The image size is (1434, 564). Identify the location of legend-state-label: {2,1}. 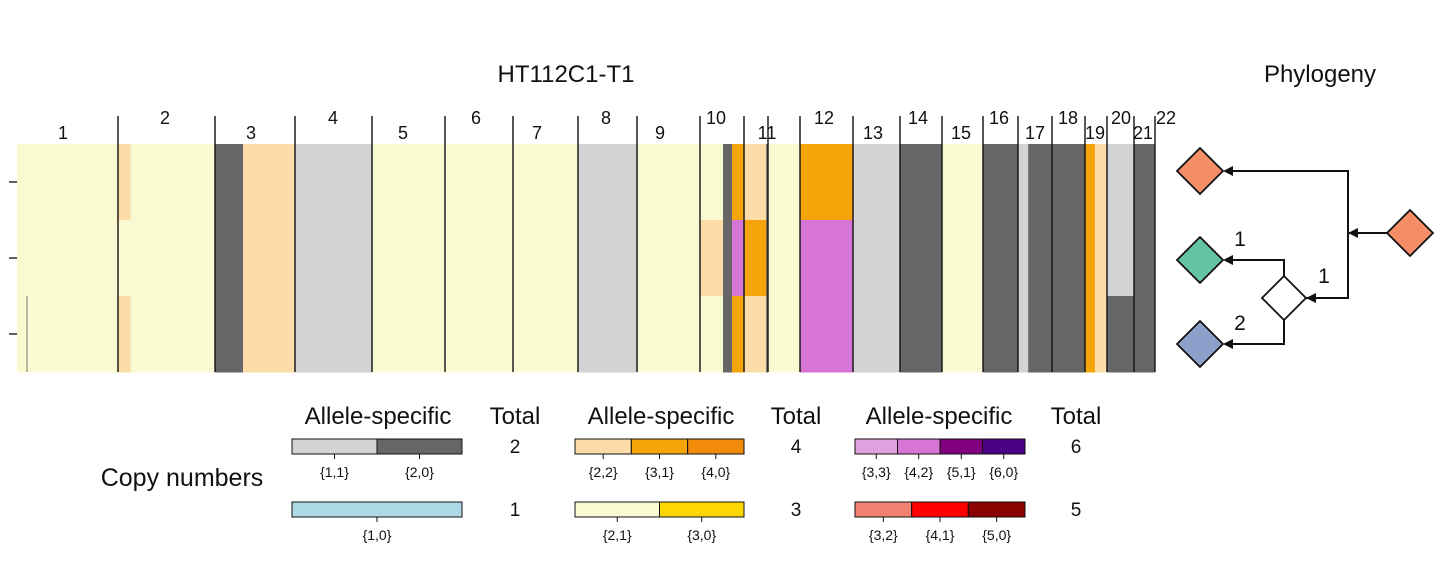
(617, 535).